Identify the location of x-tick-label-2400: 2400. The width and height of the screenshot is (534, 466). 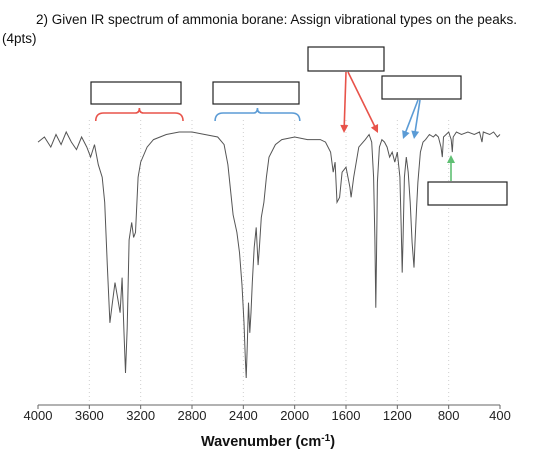
(243, 415).